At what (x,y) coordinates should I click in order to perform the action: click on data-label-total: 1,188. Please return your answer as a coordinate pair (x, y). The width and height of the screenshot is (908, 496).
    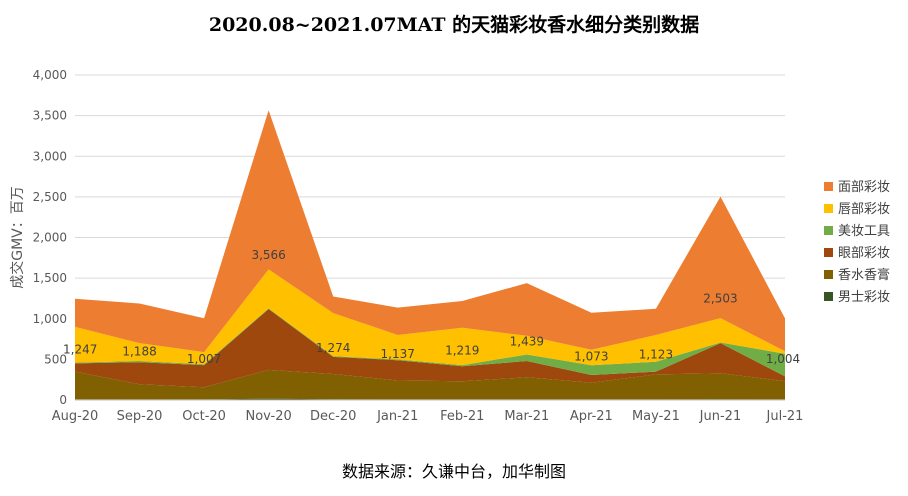
    Looking at the image, I should click on (139, 352).